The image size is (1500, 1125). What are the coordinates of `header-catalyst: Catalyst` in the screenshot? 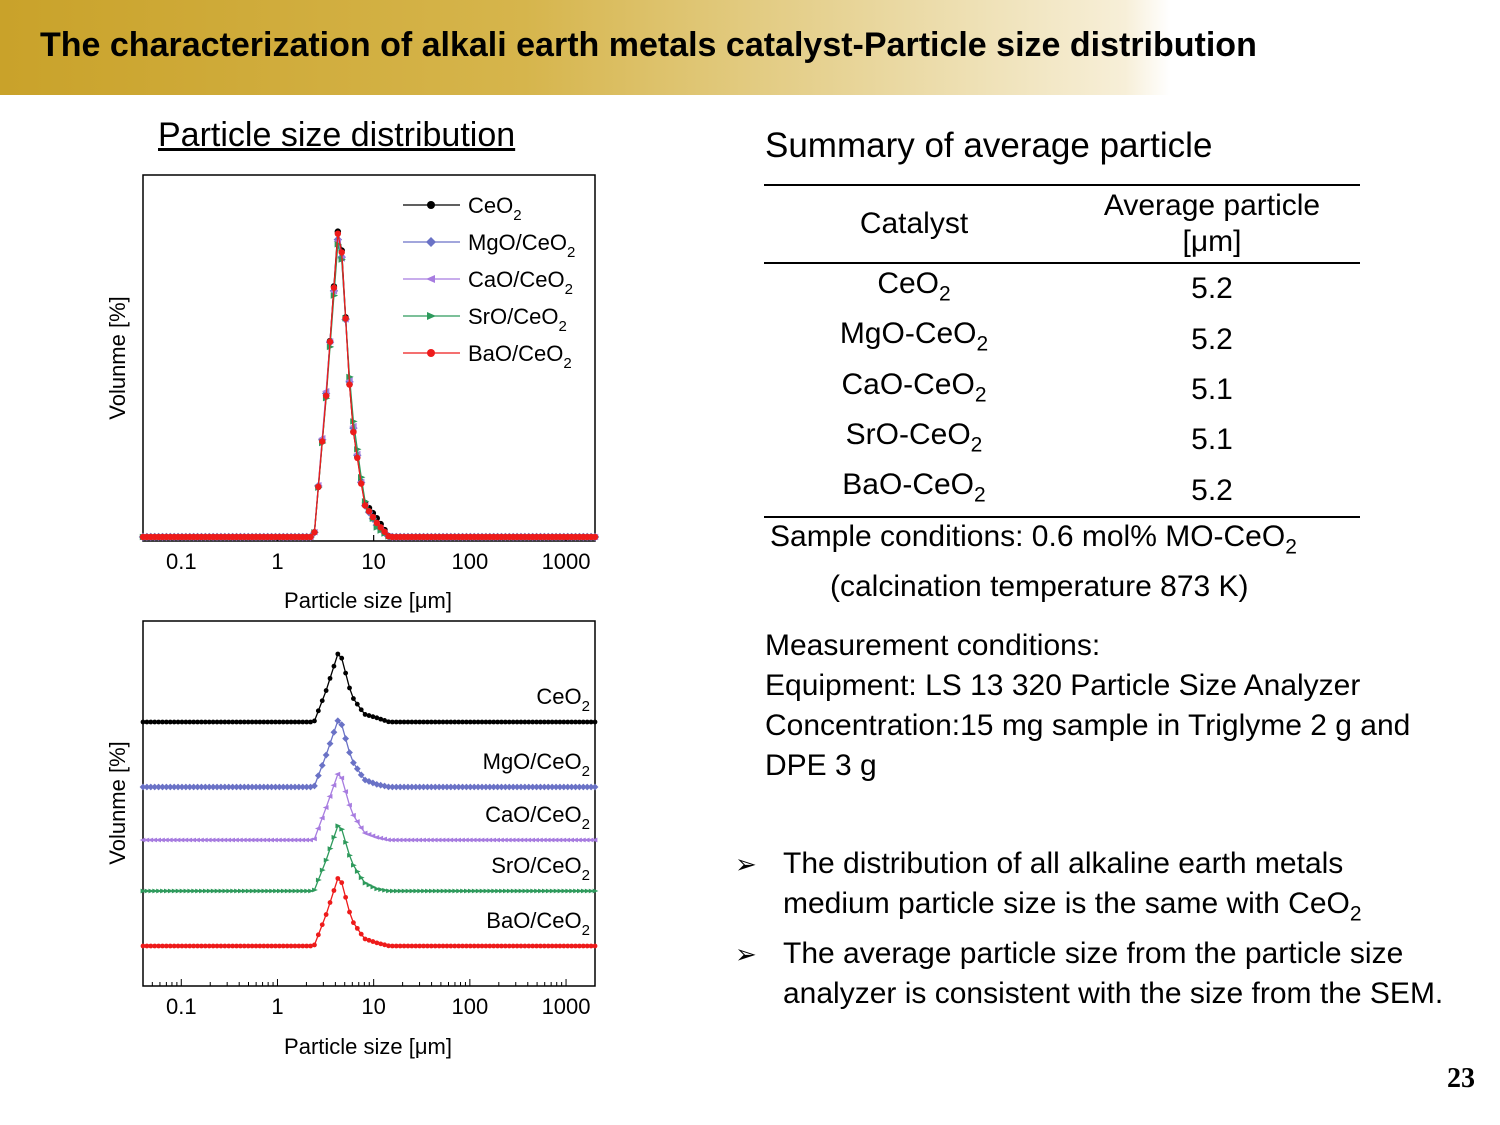 It's located at (914, 223).